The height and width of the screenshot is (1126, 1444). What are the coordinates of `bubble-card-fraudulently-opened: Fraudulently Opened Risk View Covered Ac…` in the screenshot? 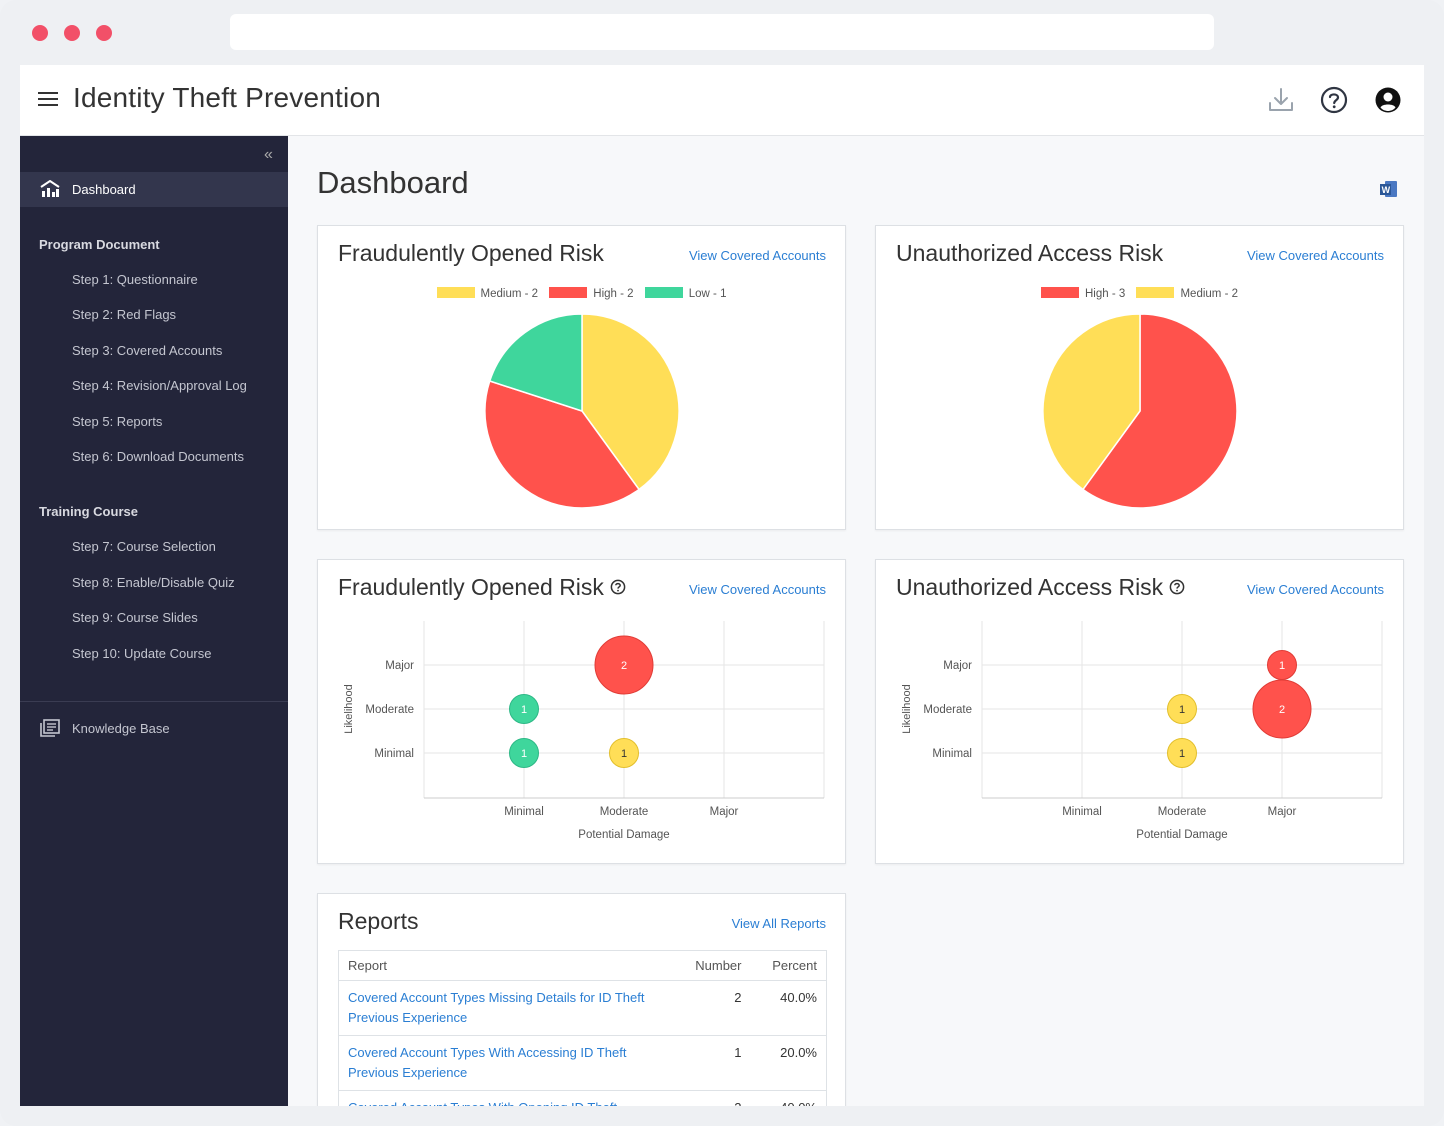 It's located at (581, 711).